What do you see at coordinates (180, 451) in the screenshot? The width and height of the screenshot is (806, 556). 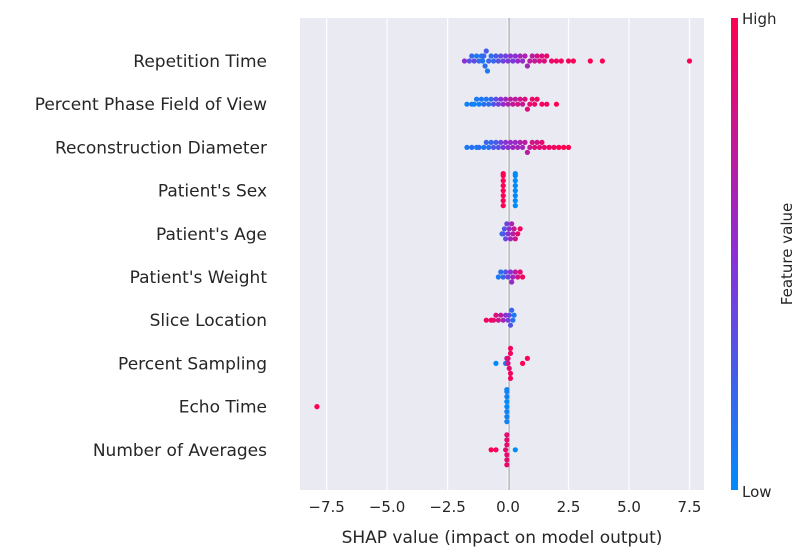 I see `feature-label: Number of Averages` at bounding box center [180, 451].